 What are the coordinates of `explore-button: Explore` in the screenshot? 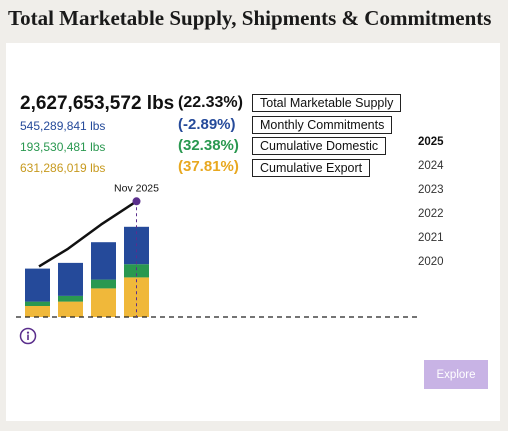 It's located at (456, 374).